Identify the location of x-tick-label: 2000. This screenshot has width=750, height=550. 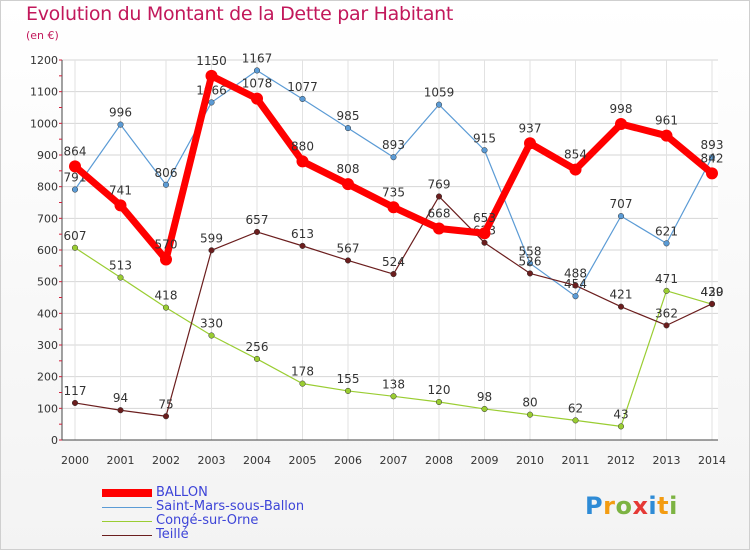
(75, 460).